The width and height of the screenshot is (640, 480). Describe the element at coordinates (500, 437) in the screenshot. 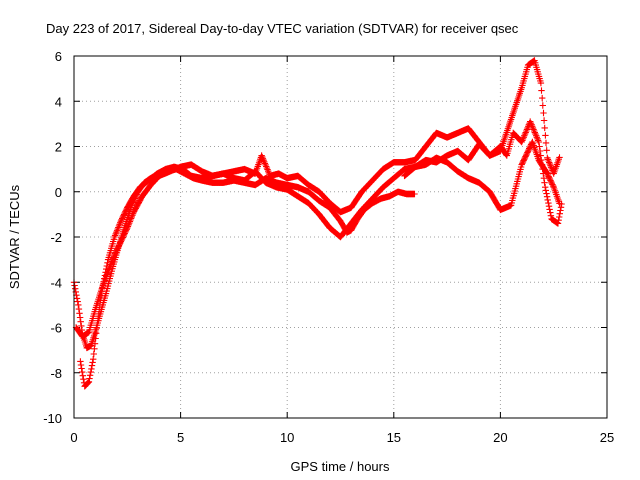

I see `x-tick-label: 20` at that location.